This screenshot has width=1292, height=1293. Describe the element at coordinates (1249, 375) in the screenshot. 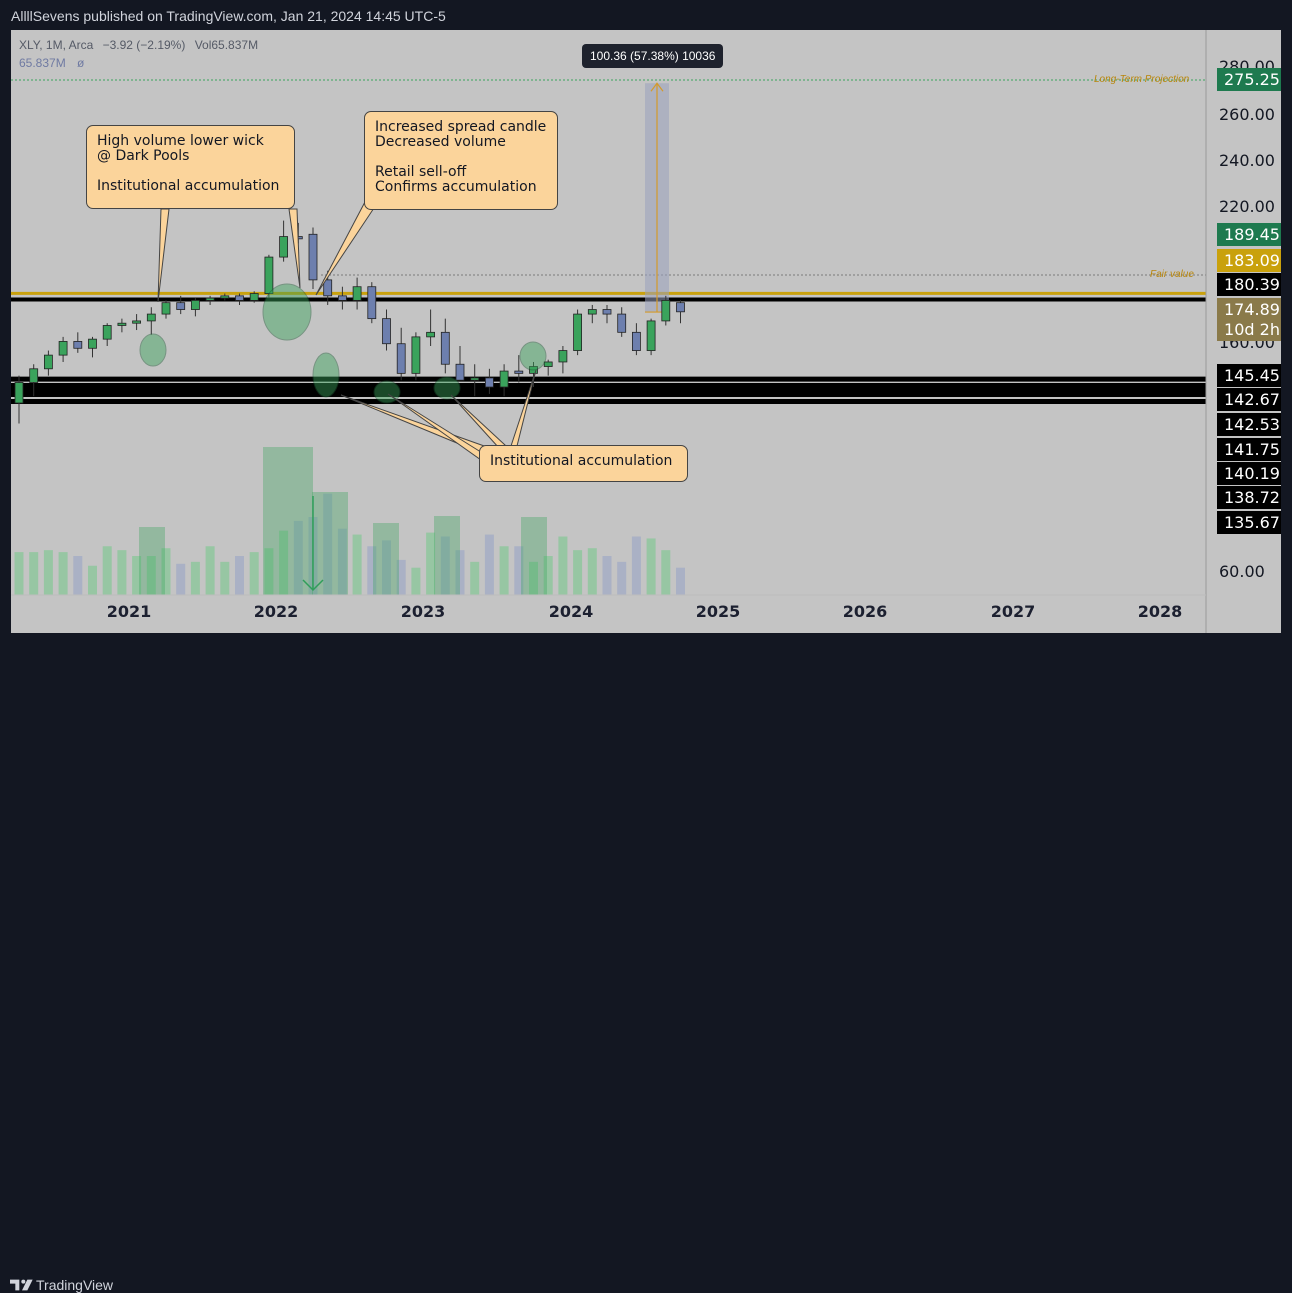

I see `price-tag: 145.45` at that location.